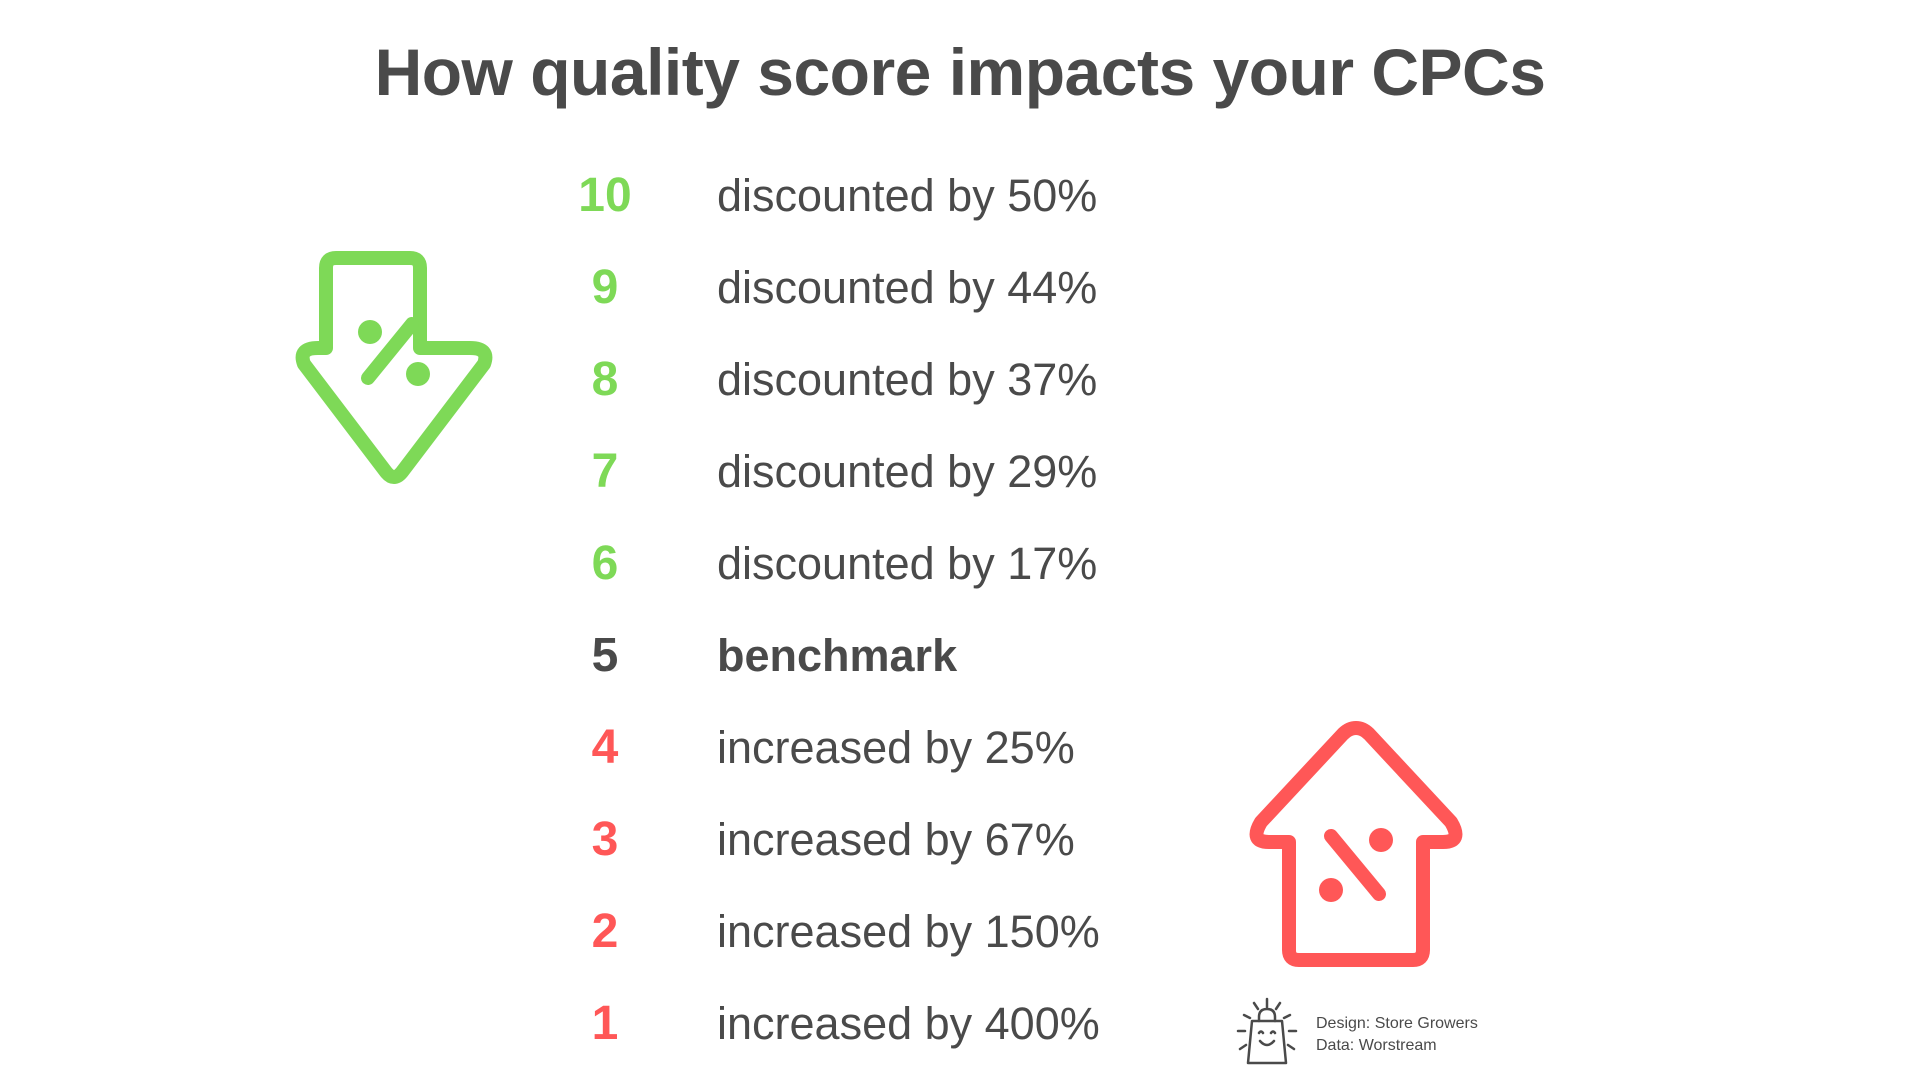 The height and width of the screenshot is (1080, 1920). What do you see at coordinates (605, 287) in the screenshot?
I see `score-number: 9` at bounding box center [605, 287].